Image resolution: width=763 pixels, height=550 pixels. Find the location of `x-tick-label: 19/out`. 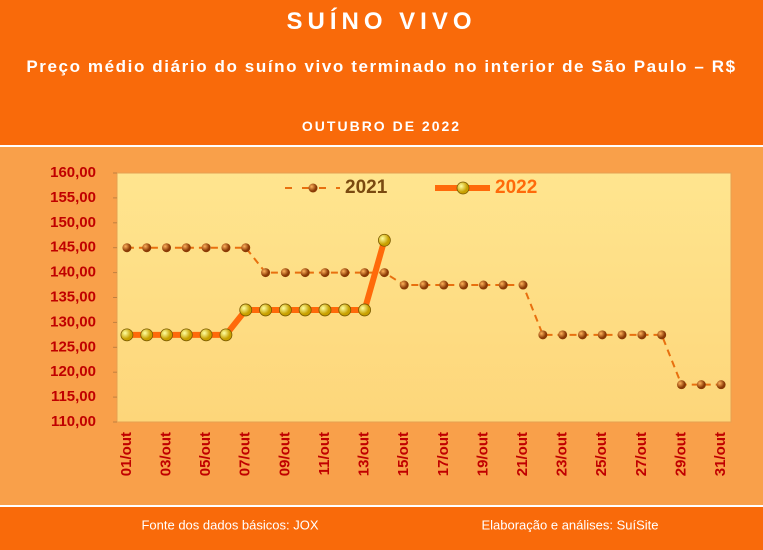

x-tick-label: 19/out is located at coordinates (482, 454).